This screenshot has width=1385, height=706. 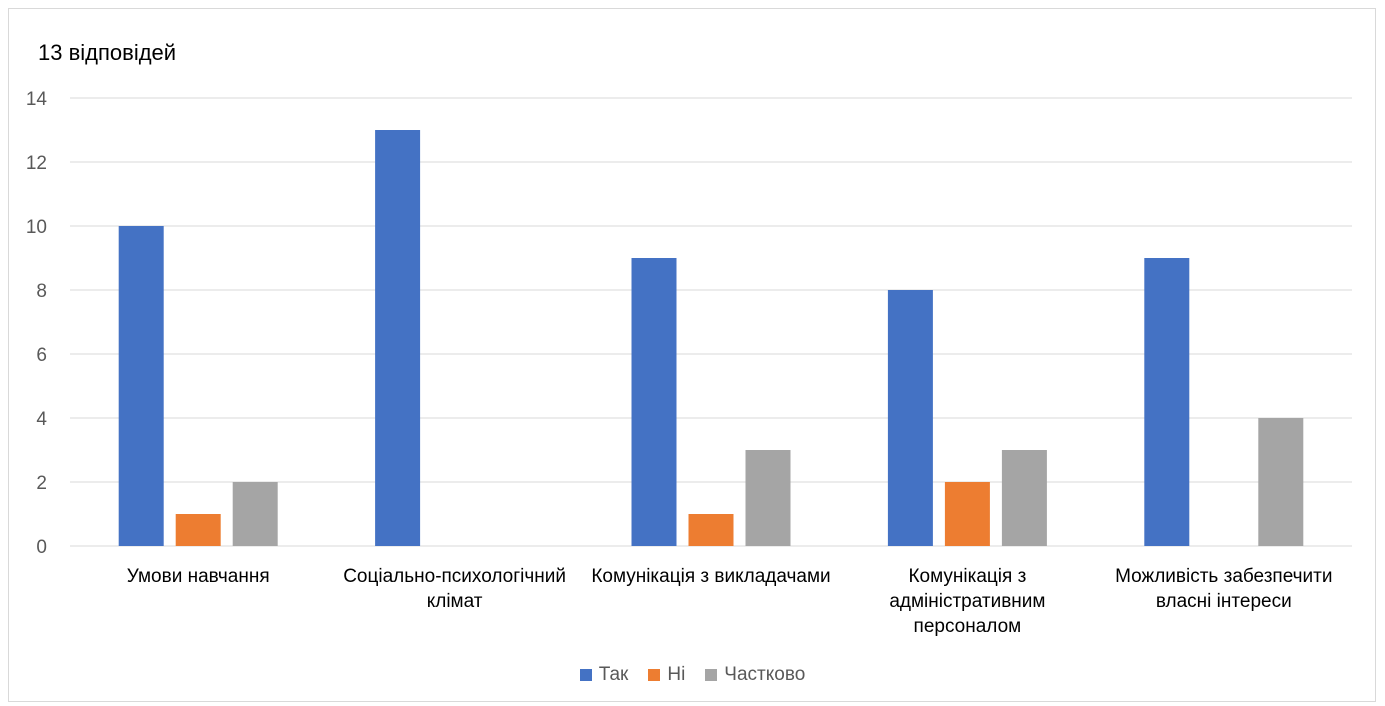 What do you see at coordinates (454, 589) in the screenshot?
I see `x-category-label: Соціально-психологічний клімат` at bounding box center [454, 589].